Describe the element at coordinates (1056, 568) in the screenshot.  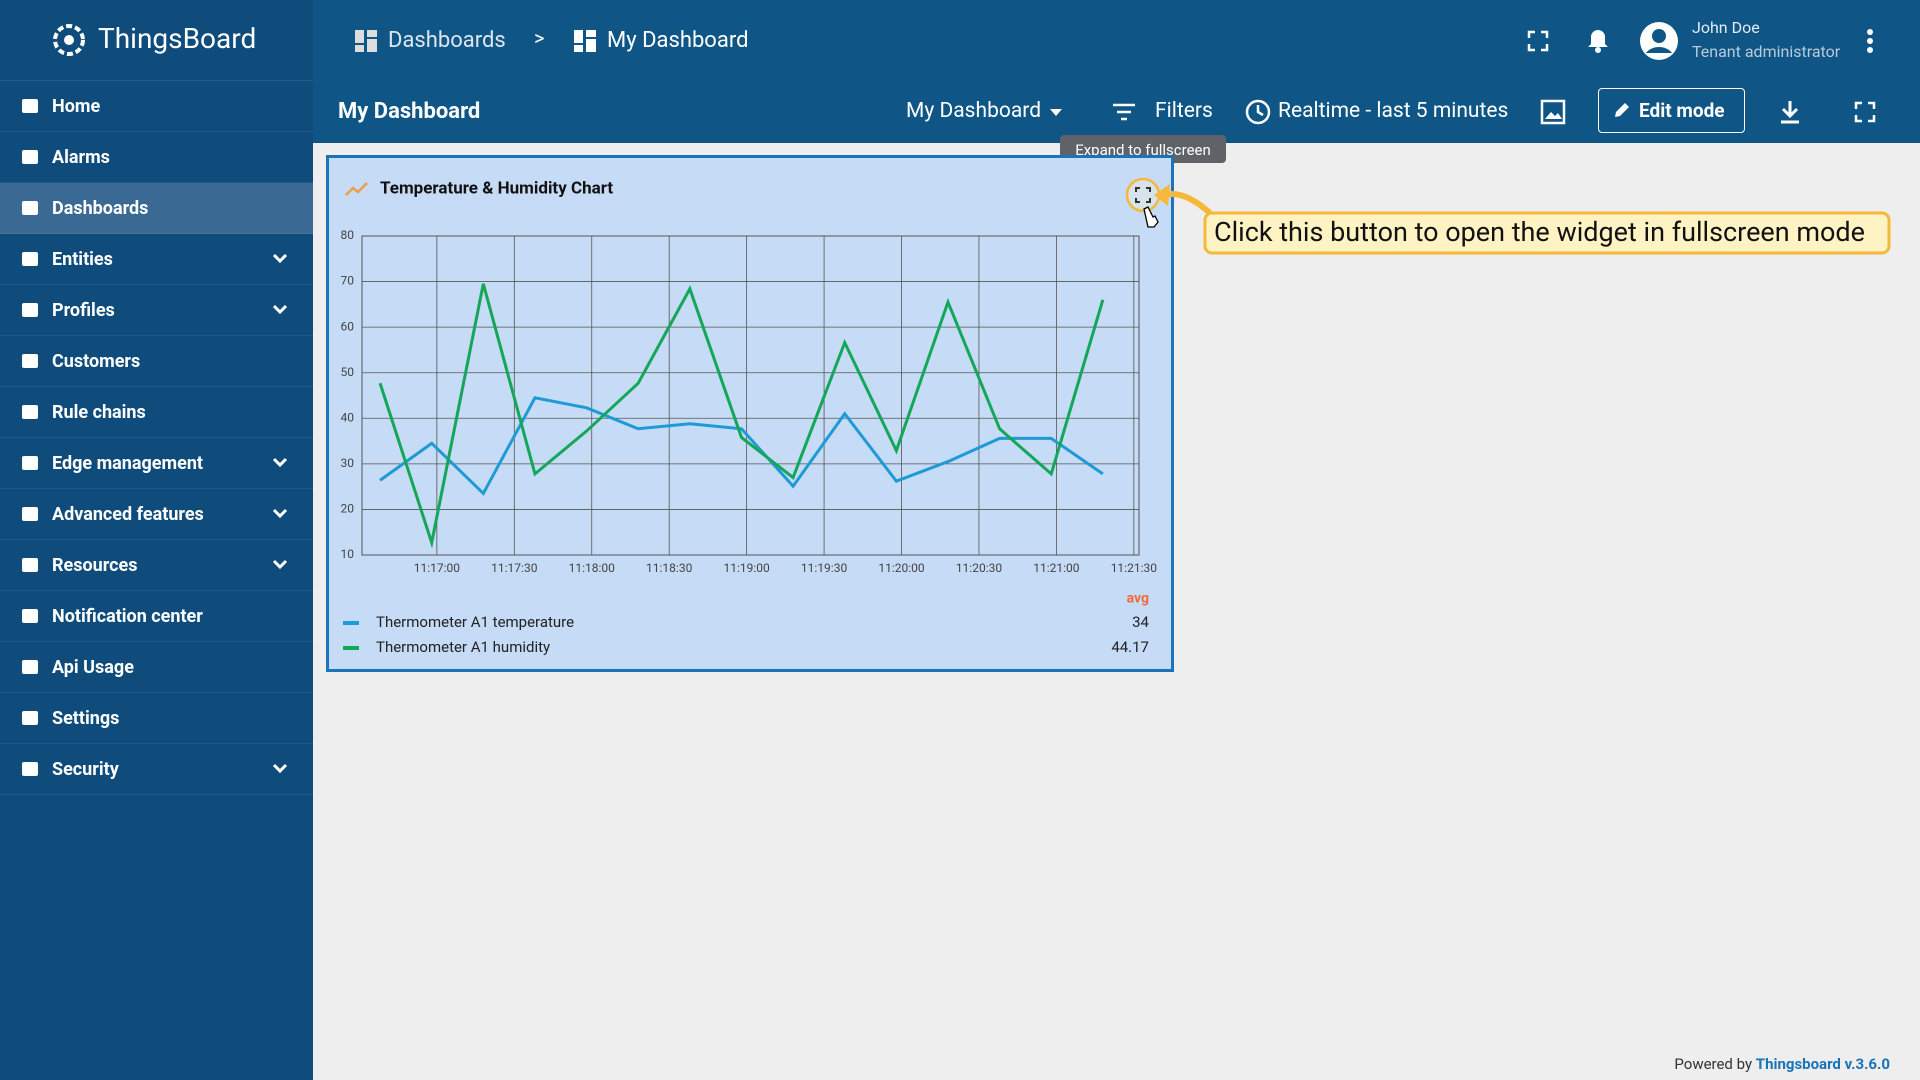
I see `x-tick-label: 11:21:00` at that location.